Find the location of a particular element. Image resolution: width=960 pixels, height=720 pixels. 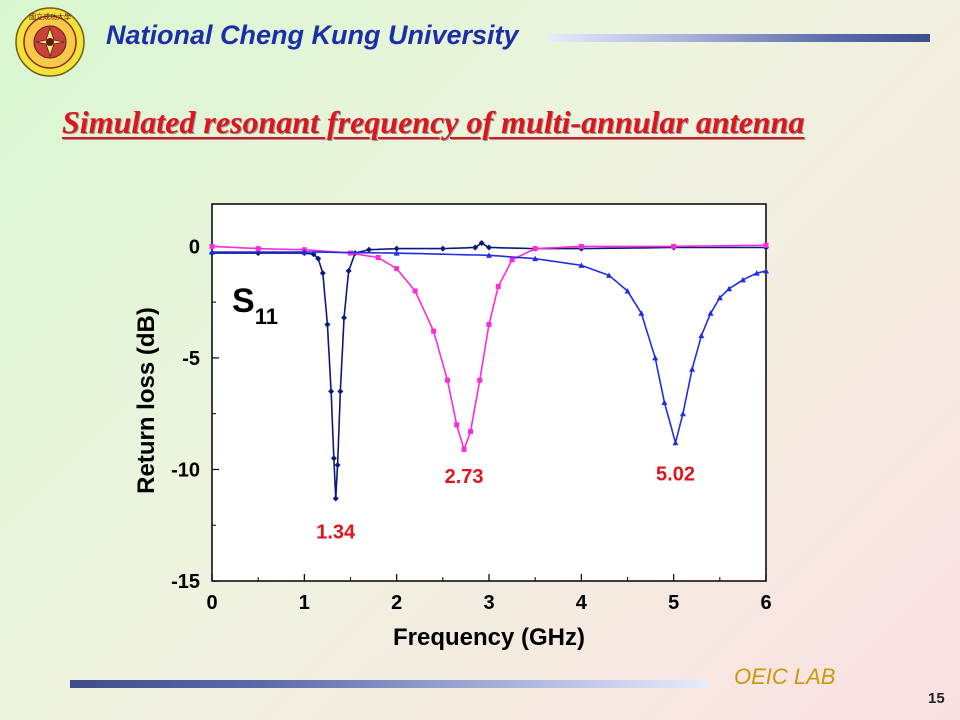

x-tick-label: 0 is located at coordinates (211, 603).